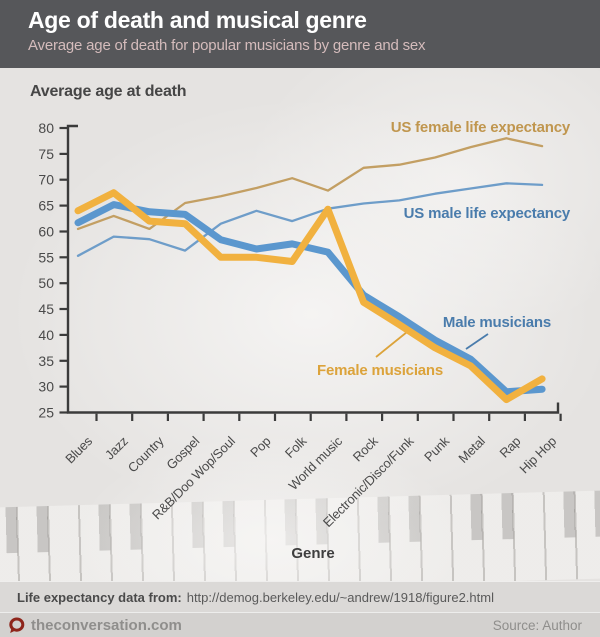 The height and width of the screenshot is (637, 600). Describe the element at coordinates (496, 322) in the screenshot. I see `annotation-male-musicians: Male musicians` at that location.